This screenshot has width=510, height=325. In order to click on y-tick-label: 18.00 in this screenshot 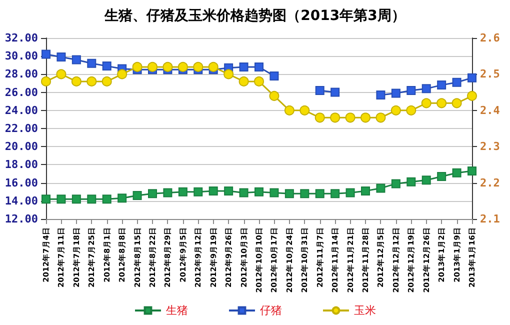, I will do `click(21, 165)`.